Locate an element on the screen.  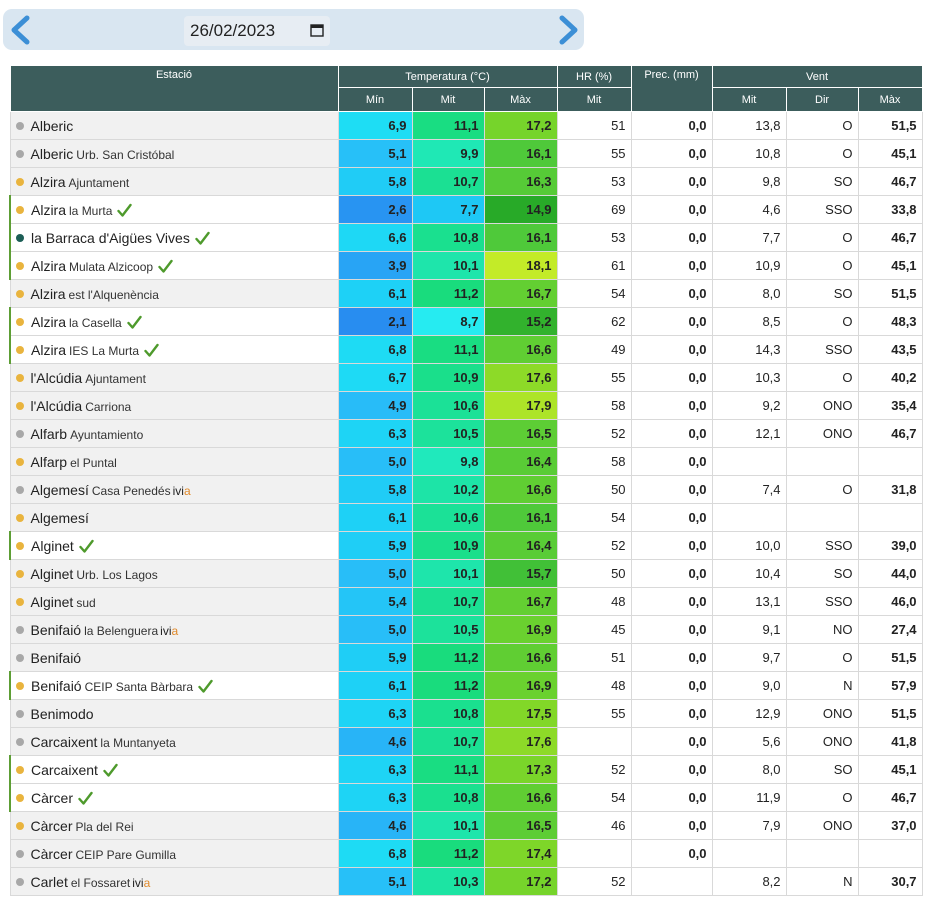
col-header-temp-min: Mín is located at coordinates (375, 99).